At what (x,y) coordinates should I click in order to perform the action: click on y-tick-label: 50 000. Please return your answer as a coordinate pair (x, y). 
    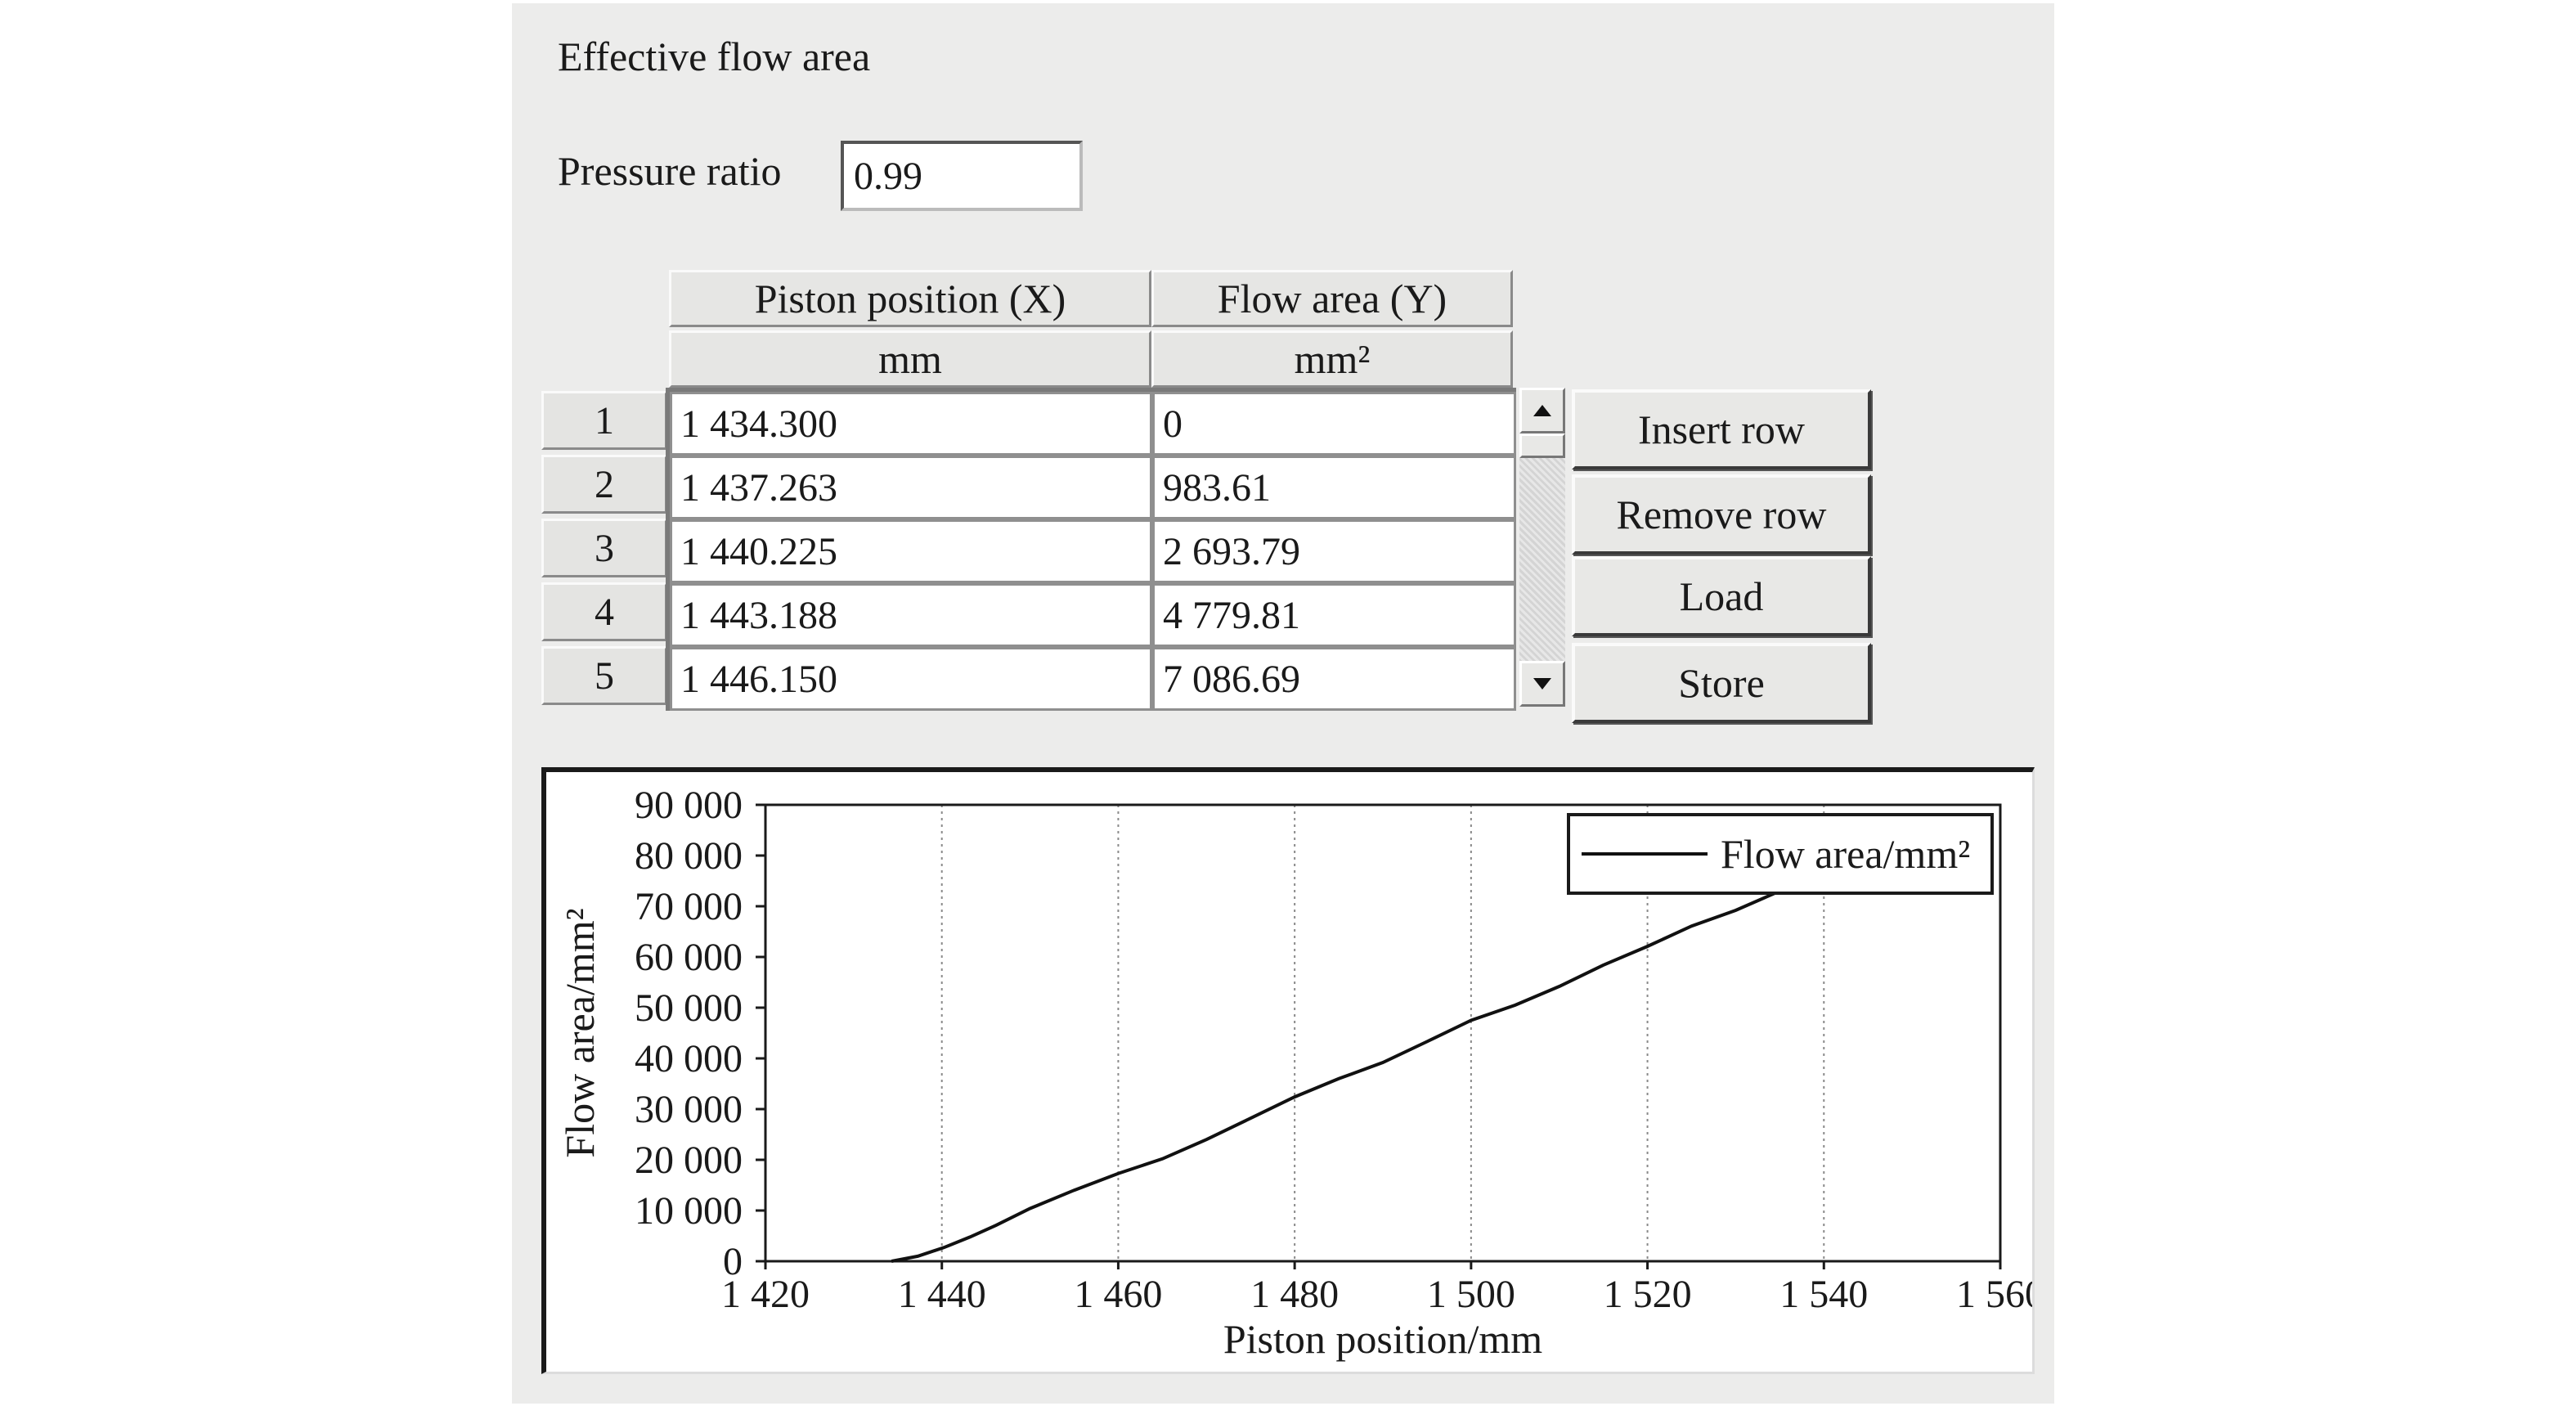
    Looking at the image, I should click on (689, 1008).